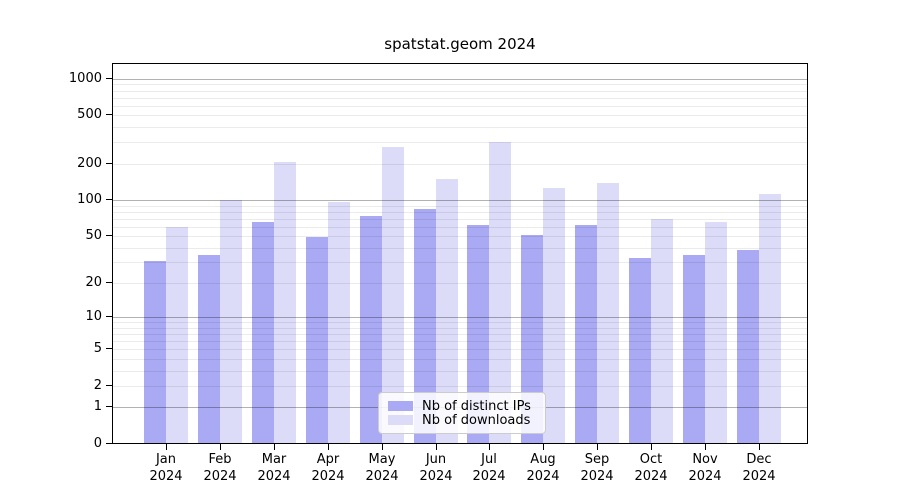 This screenshot has height=500, width=900. I want to click on x-tick-month: Oct, so click(651, 459).